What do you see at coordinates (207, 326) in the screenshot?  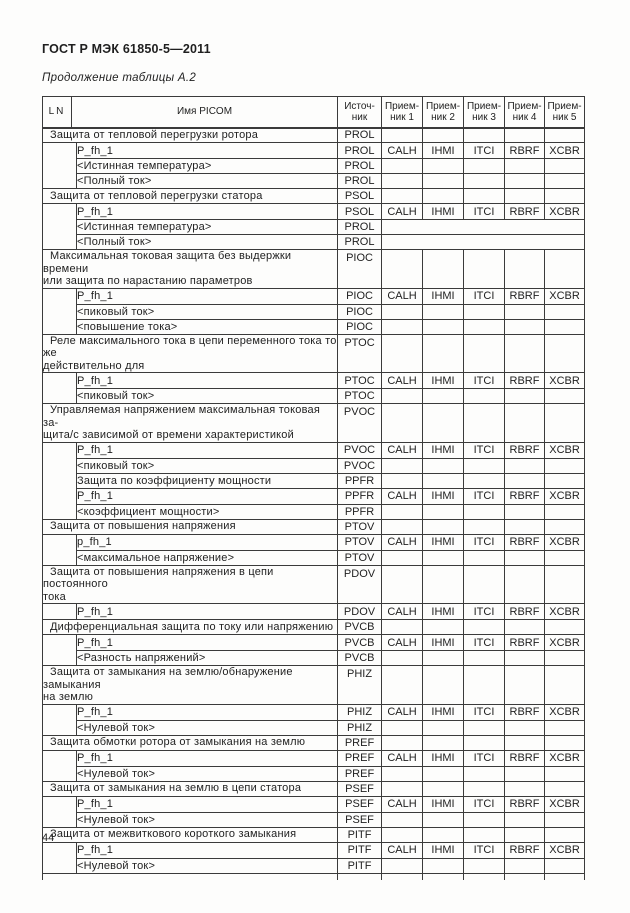 I see `picom-name-cell: <повышение тока>` at bounding box center [207, 326].